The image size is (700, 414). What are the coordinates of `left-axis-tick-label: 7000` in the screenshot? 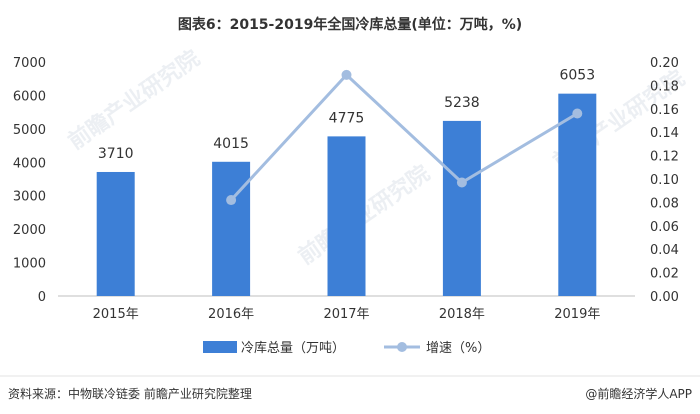 It's located at (29, 63).